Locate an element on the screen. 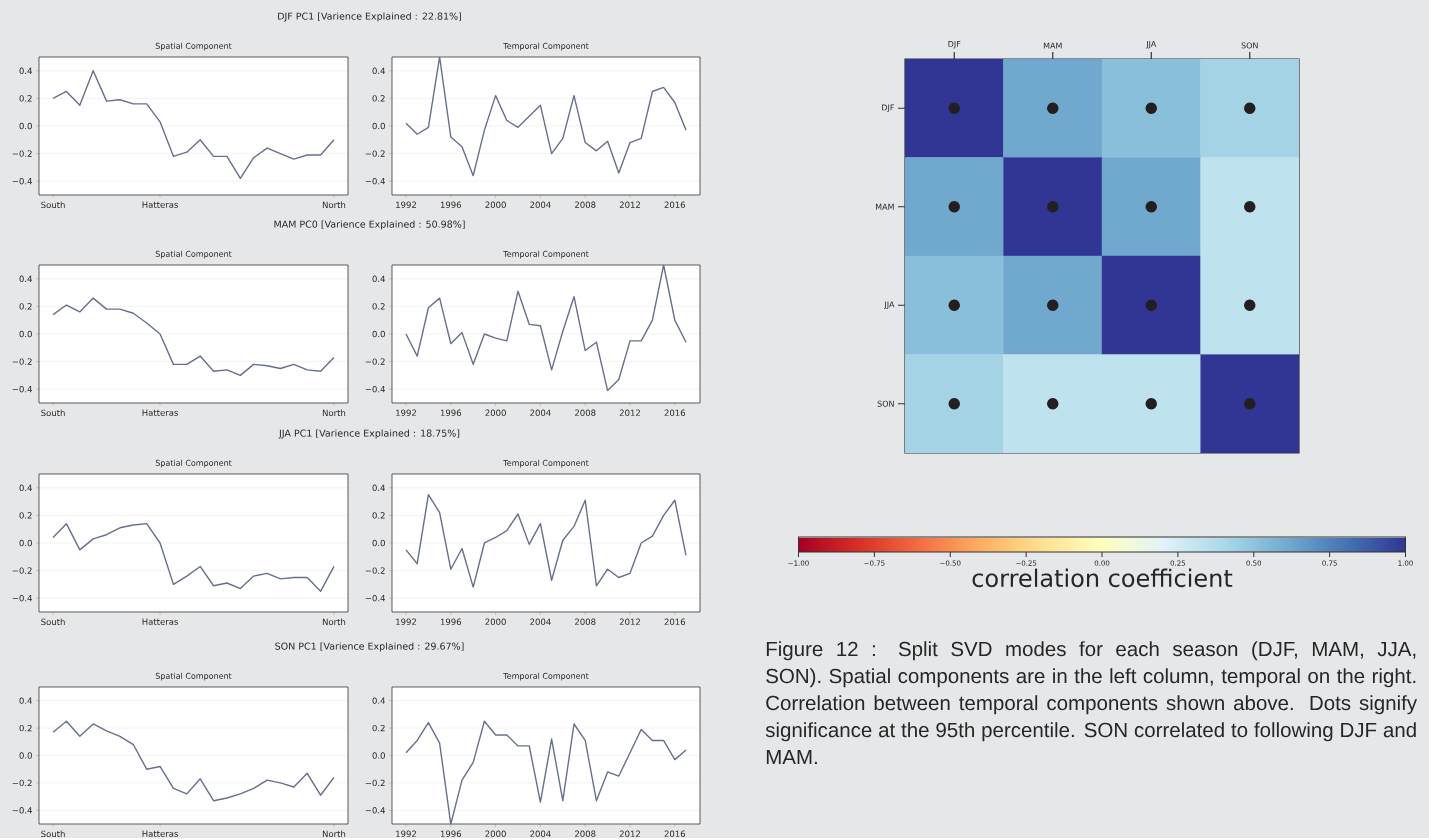 This screenshot has height=840, width=1429. y-tick-label: JJA is located at coordinates (889, 305).